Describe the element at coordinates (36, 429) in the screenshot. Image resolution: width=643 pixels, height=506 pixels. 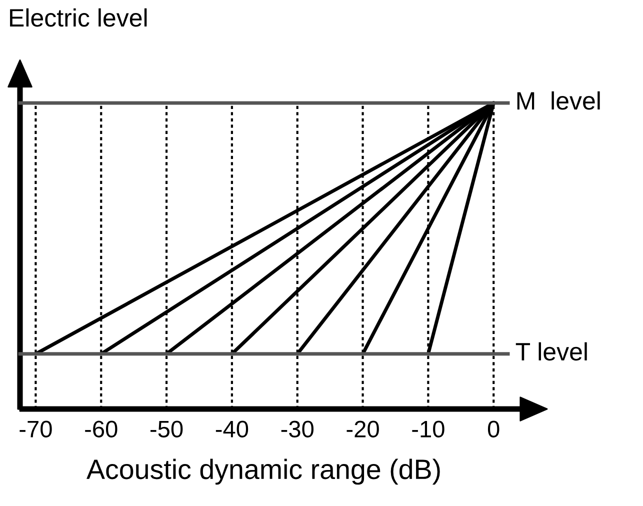
I see `x-tick-label: -70` at that location.